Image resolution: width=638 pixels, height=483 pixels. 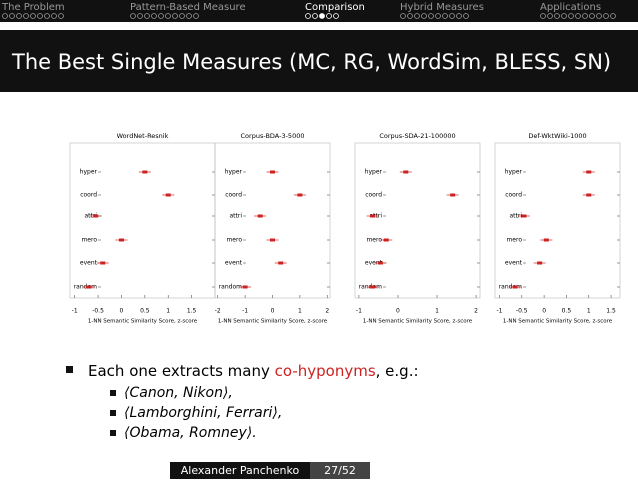 I want to click on footer-page-box, so click(x=340, y=470).